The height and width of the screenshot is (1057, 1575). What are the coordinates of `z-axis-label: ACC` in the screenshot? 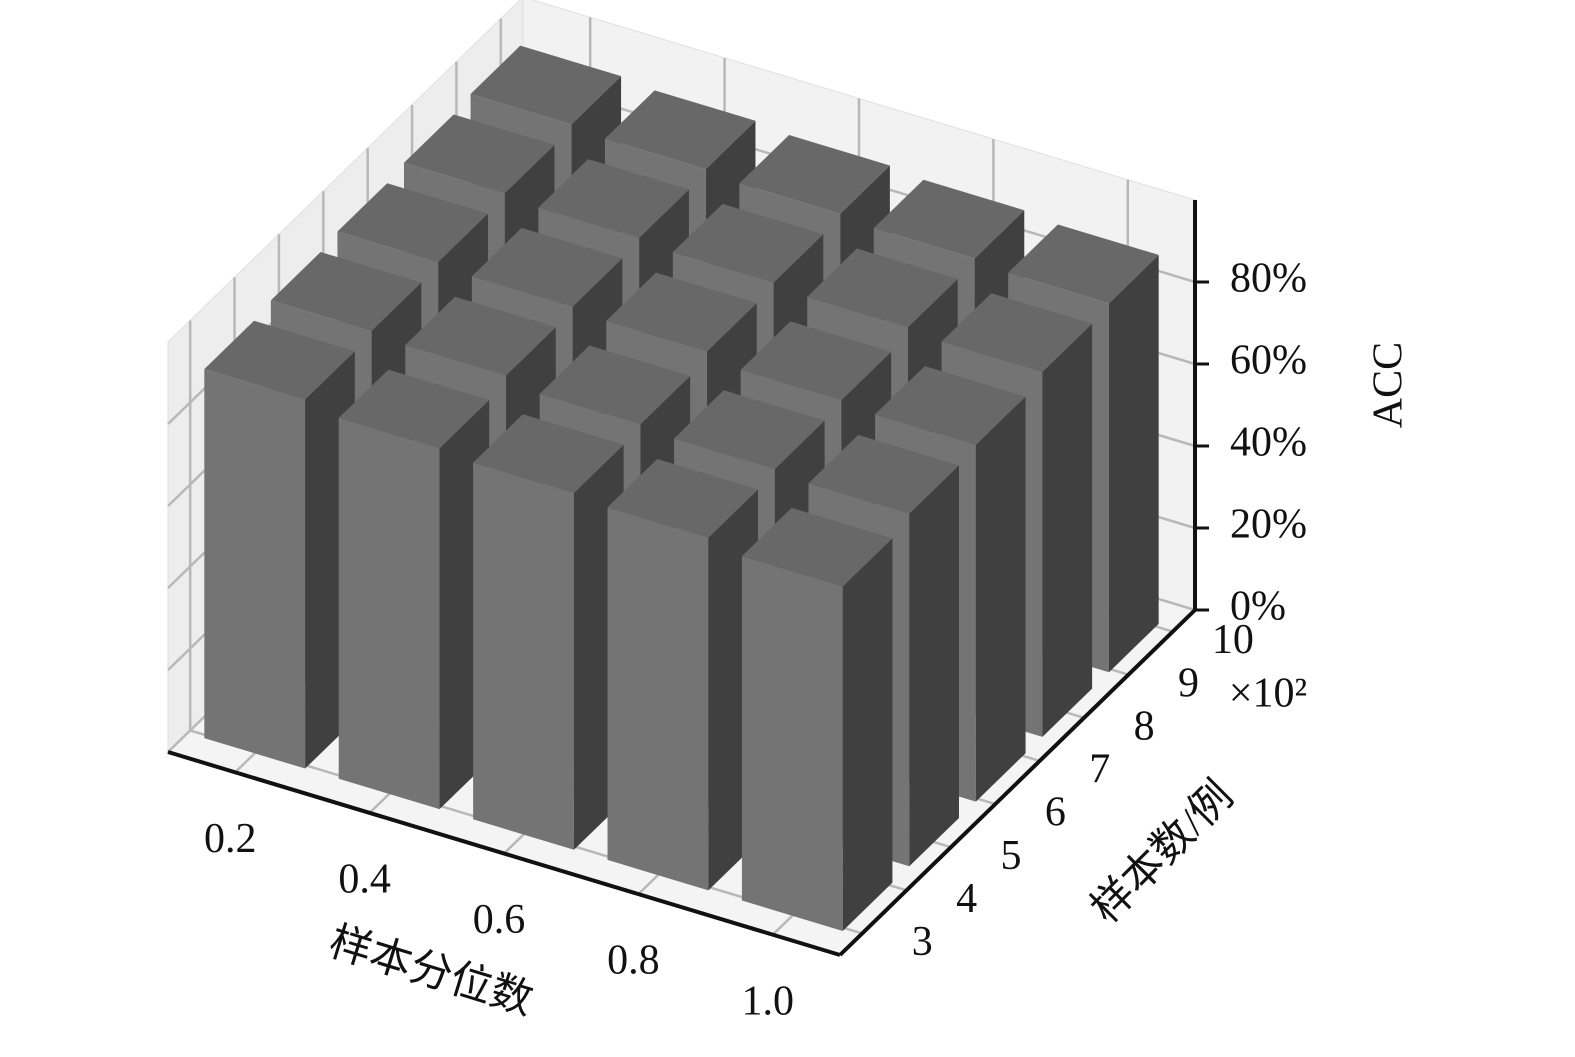 It's located at (1389, 385).